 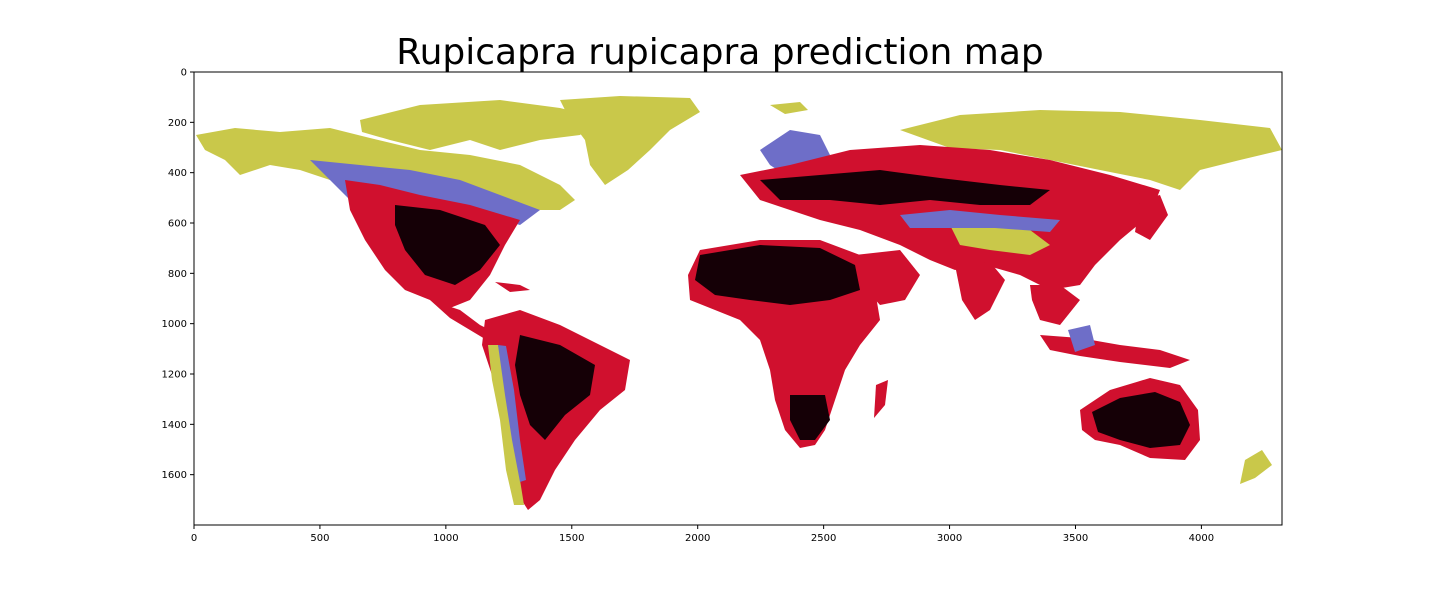 I want to click on north-america-core, so click(x=447, y=245).